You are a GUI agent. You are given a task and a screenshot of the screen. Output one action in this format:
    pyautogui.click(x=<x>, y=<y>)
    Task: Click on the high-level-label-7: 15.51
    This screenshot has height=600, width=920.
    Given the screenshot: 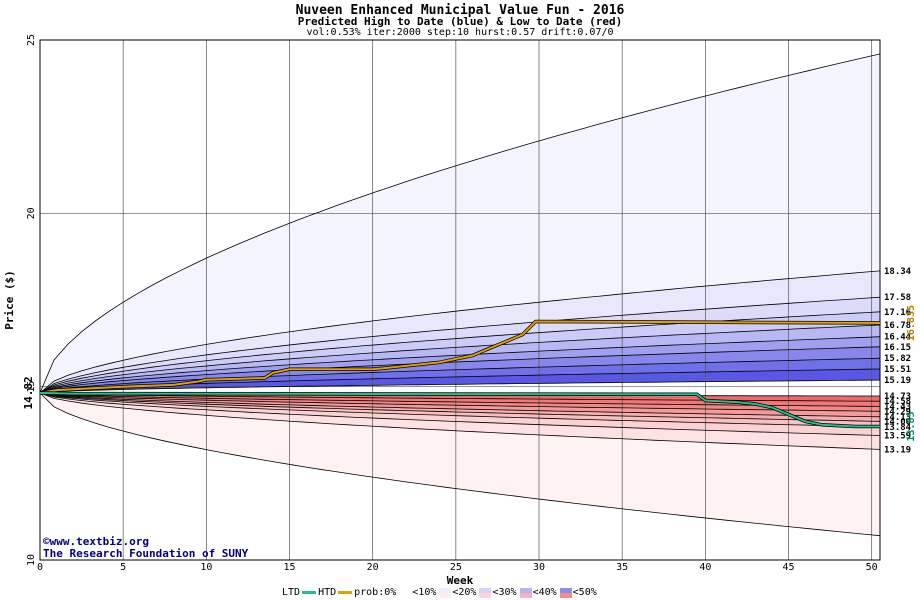 What is the action you would take?
    pyautogui.click(x=897, y=370)
    